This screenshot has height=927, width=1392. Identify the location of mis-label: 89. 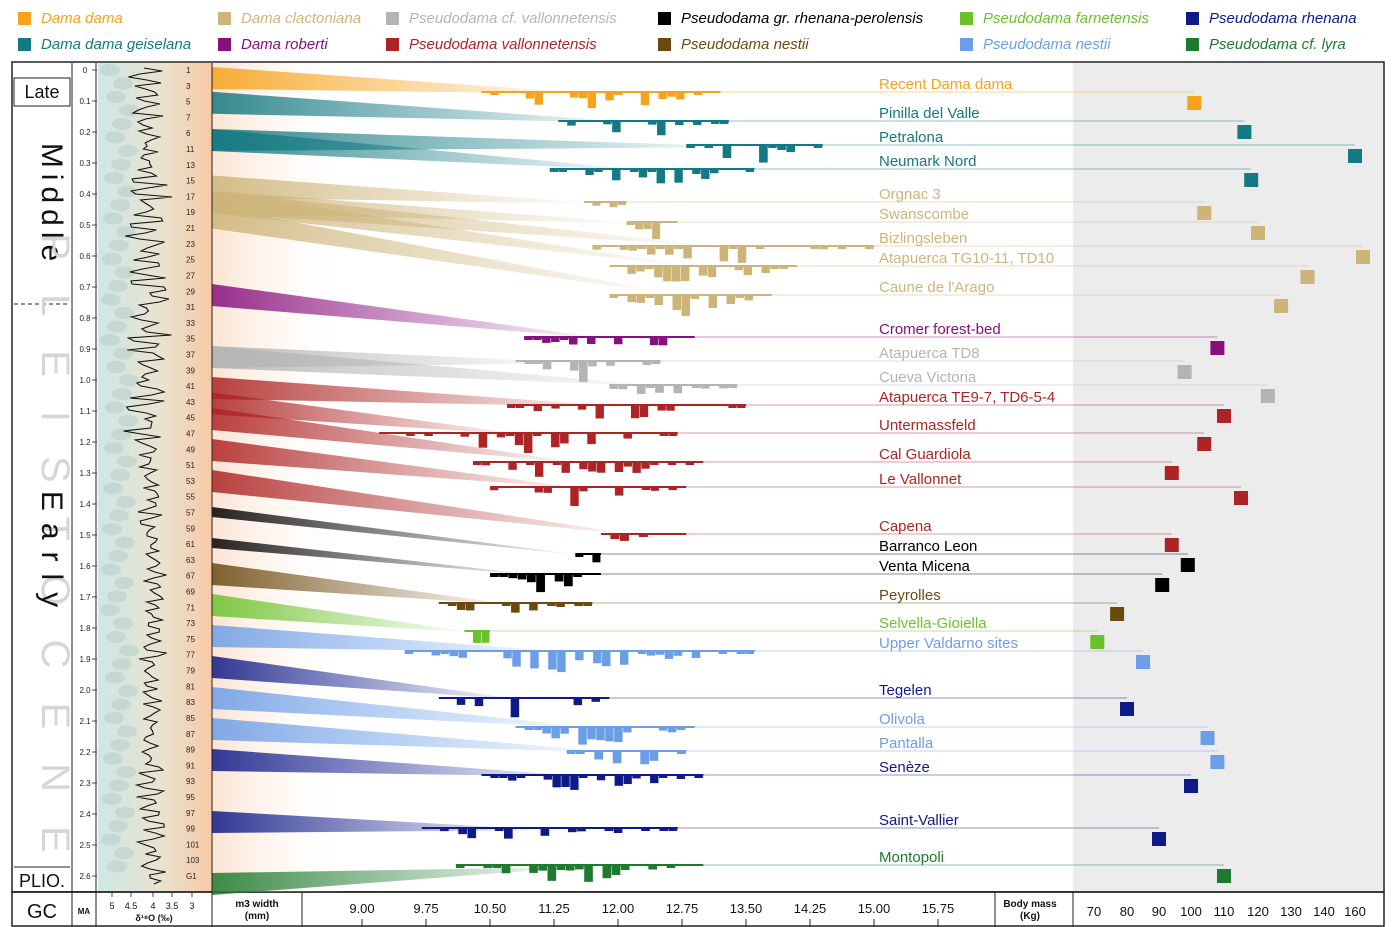
(190, 750).